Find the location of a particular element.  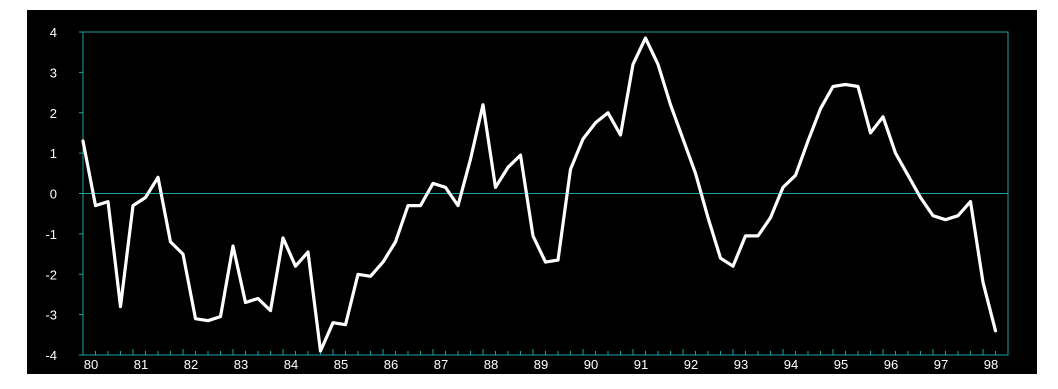

x-tick-label: 83 is located at coordinates (241, 364).